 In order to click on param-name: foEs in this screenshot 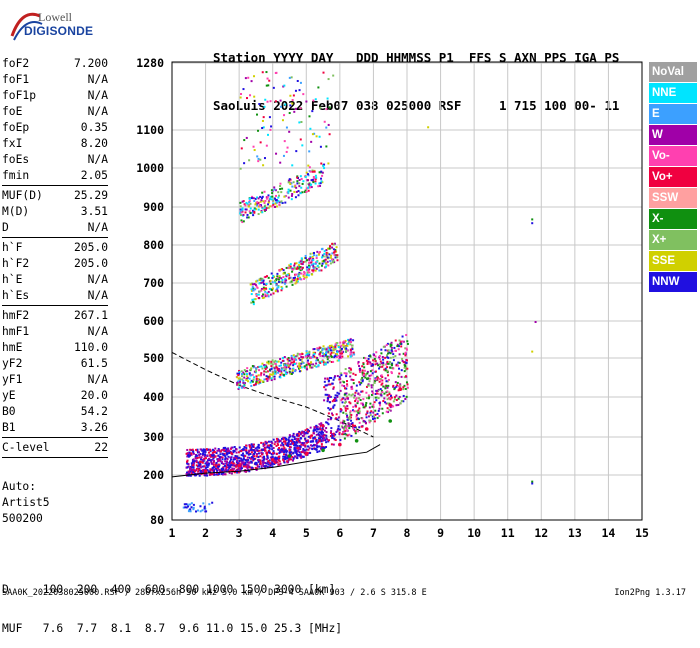, I will do `click(16, 159)`.